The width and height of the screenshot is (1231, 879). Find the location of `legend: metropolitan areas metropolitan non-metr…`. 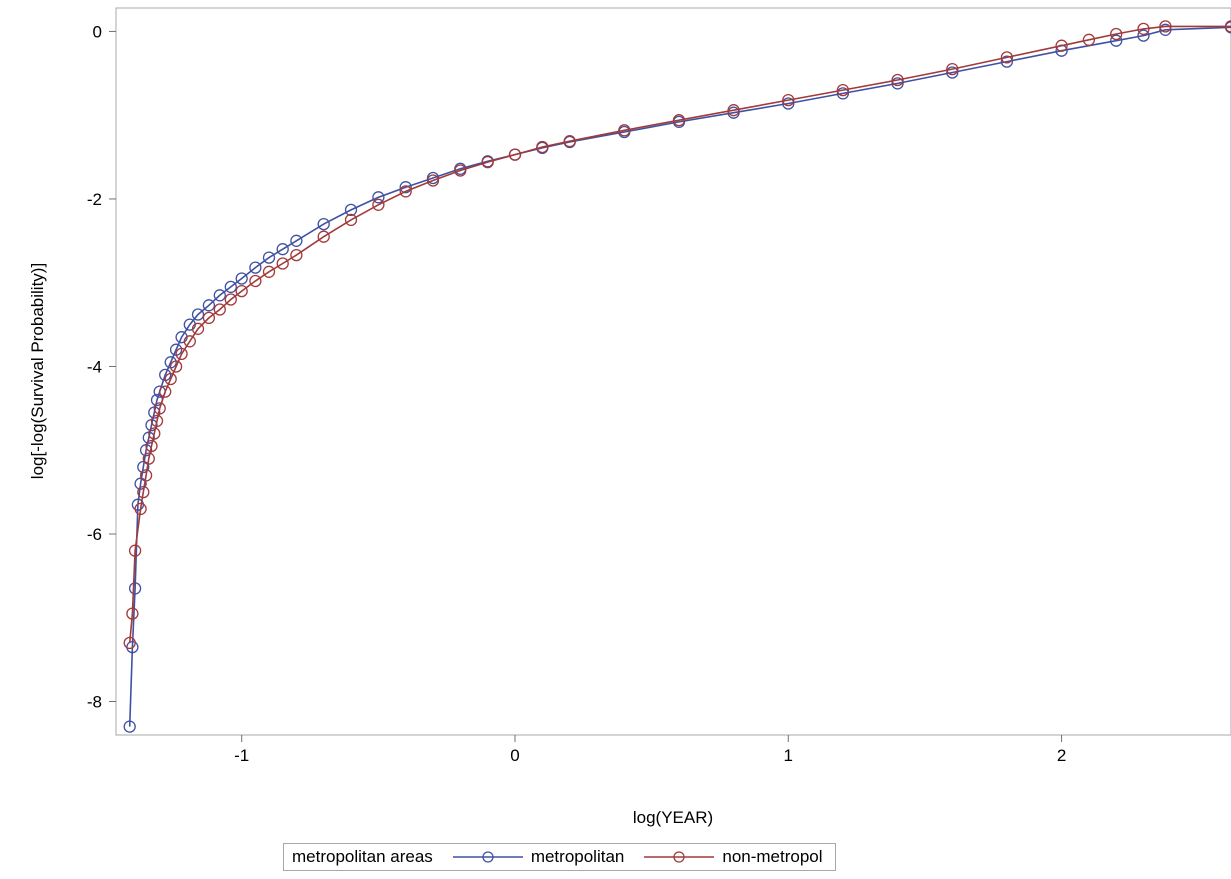

legend: metropolitan areas metropolitan non-metr… is located at coordinates (559, 857).